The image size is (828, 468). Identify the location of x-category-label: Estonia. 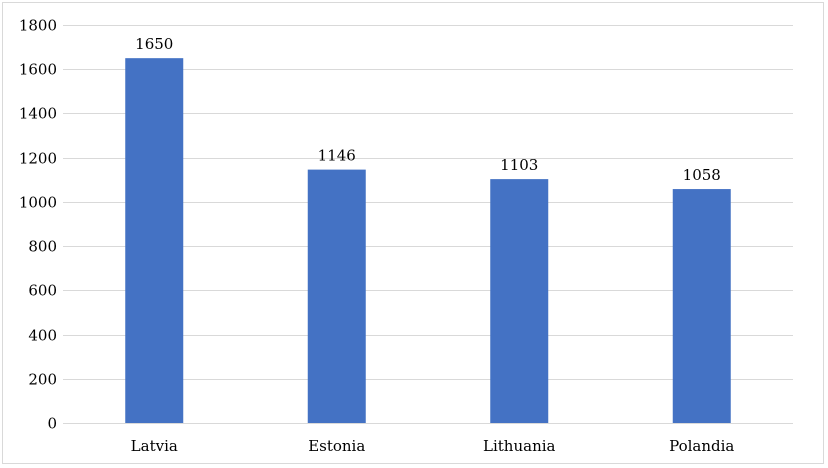
(336, 446).